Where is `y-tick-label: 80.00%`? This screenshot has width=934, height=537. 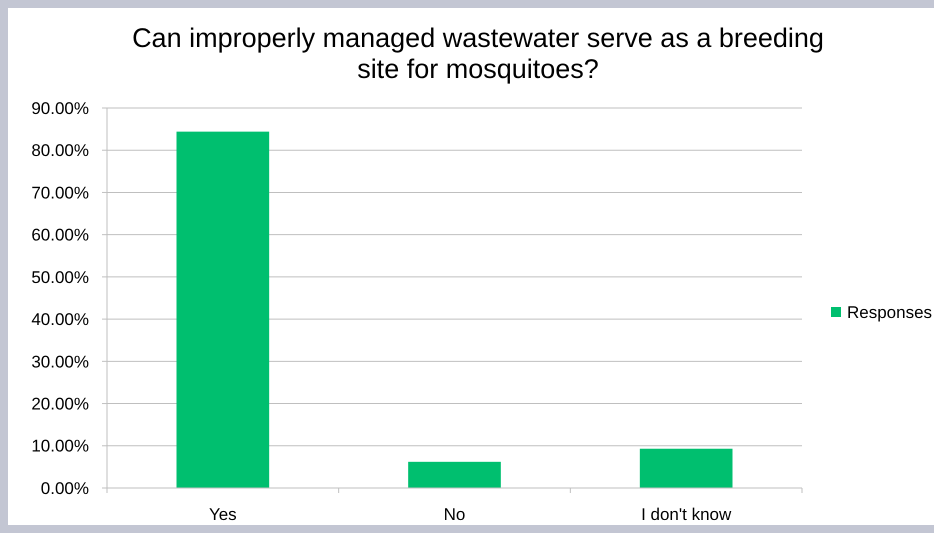
y-tick-label: 80.00% is located at coordinates (60, 150).